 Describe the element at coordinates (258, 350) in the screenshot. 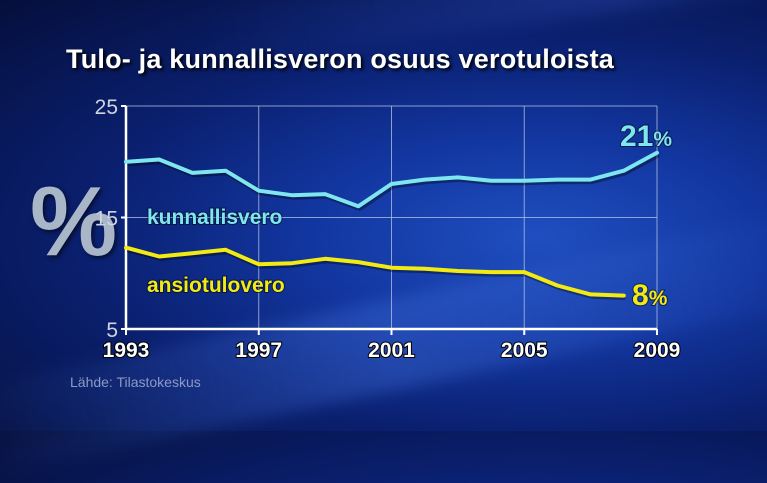

I see `x-tick-label: 1997` at that location.